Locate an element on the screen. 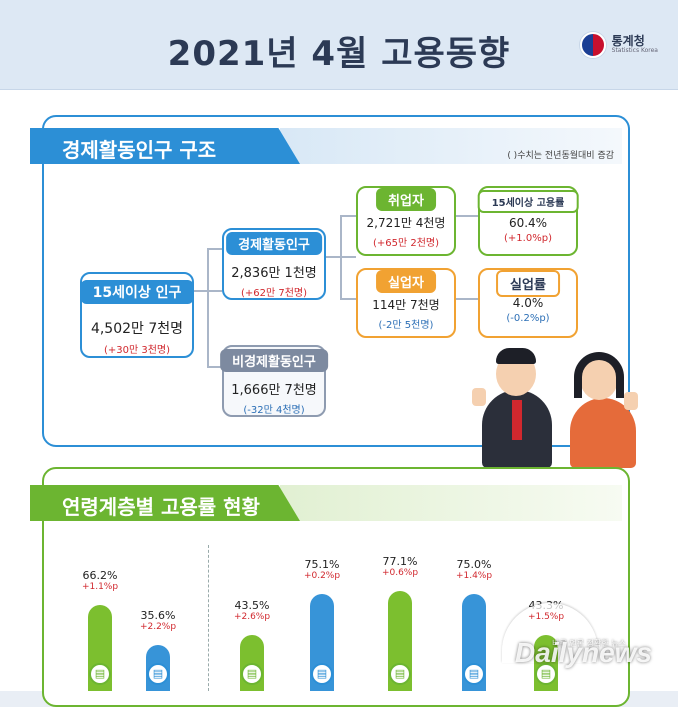  unemployment-rate-value: 4.0% is located at coordinates (528, 303).